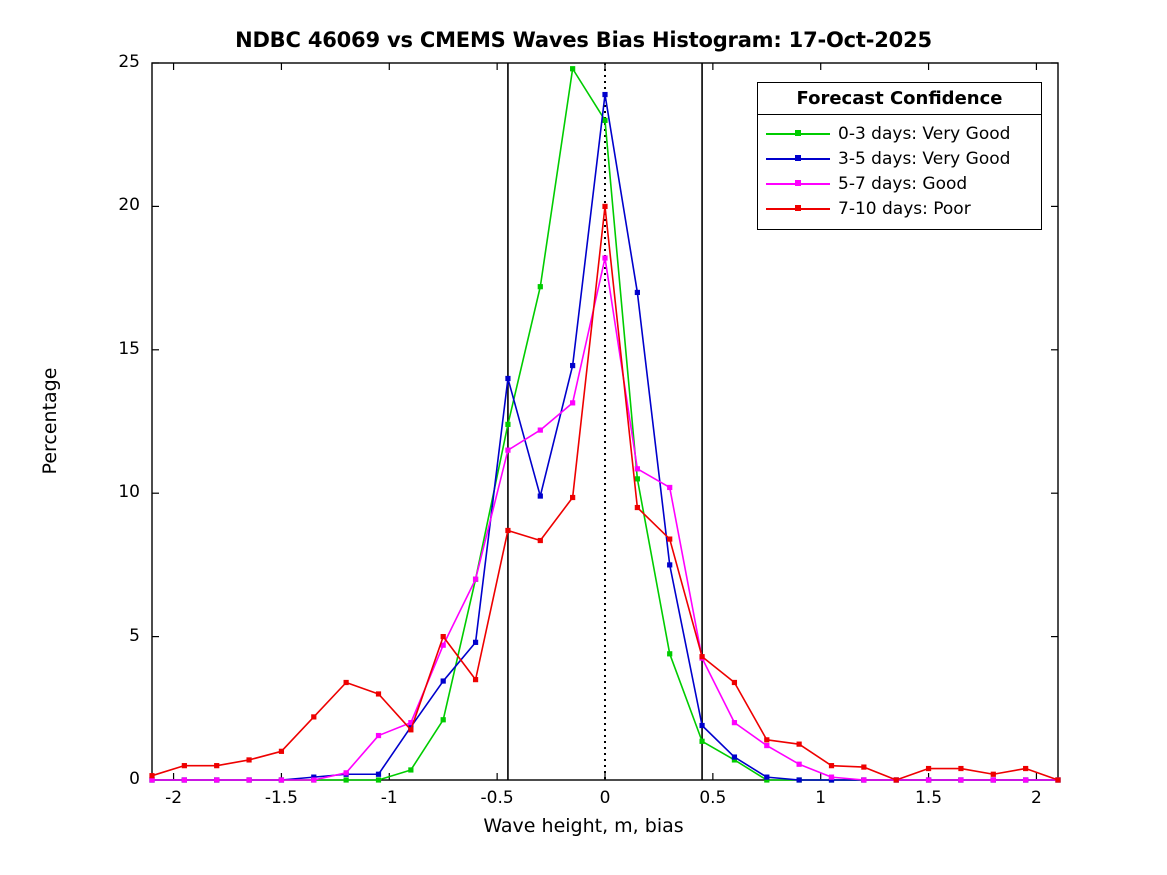 Image resolution: width=1167 pixels, height=875 pixels. What do you see at coordinates (281, 798) in the screenshot?
I see `x-tick-label: -1.5` at bounding box center [281, 798].